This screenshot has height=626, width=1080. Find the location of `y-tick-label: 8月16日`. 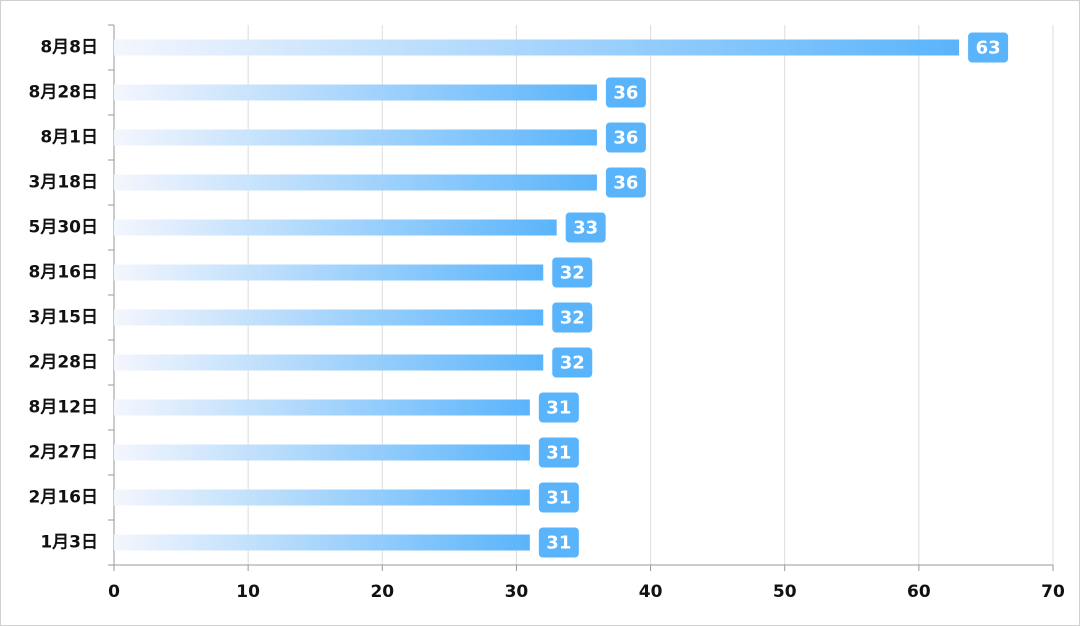

y-tick-label: 8月16日 is located at coordinates (64, 273).